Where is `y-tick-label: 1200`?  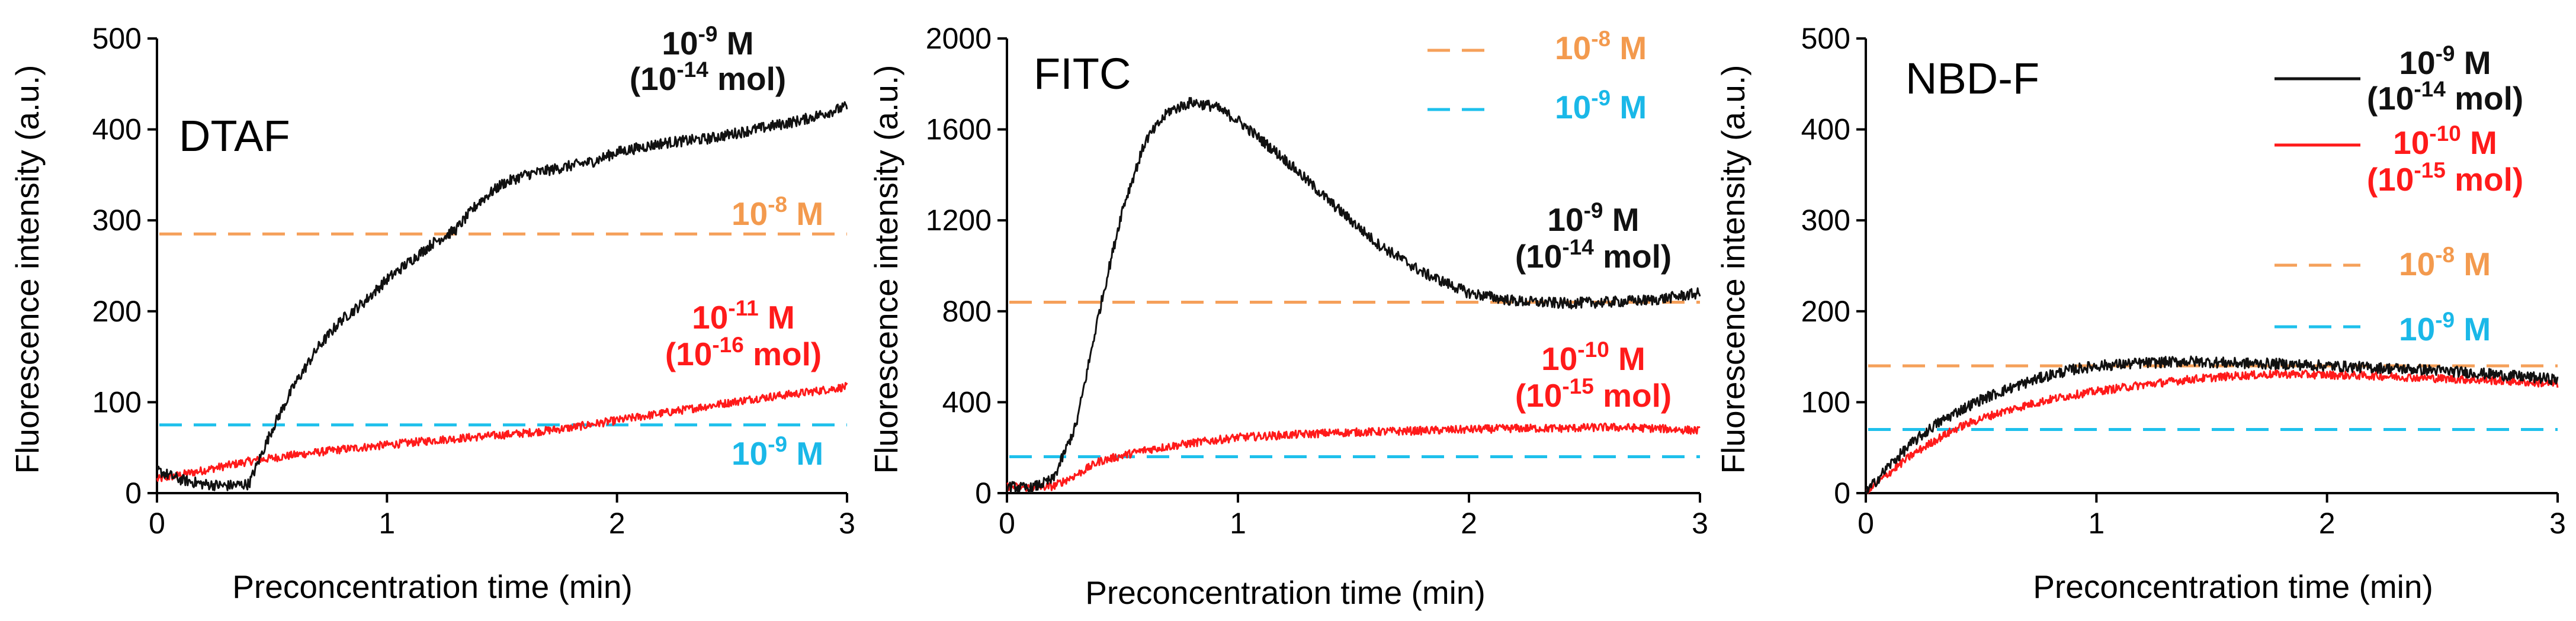 y-tick-label: 1200 is located at coordinates (959, 220).